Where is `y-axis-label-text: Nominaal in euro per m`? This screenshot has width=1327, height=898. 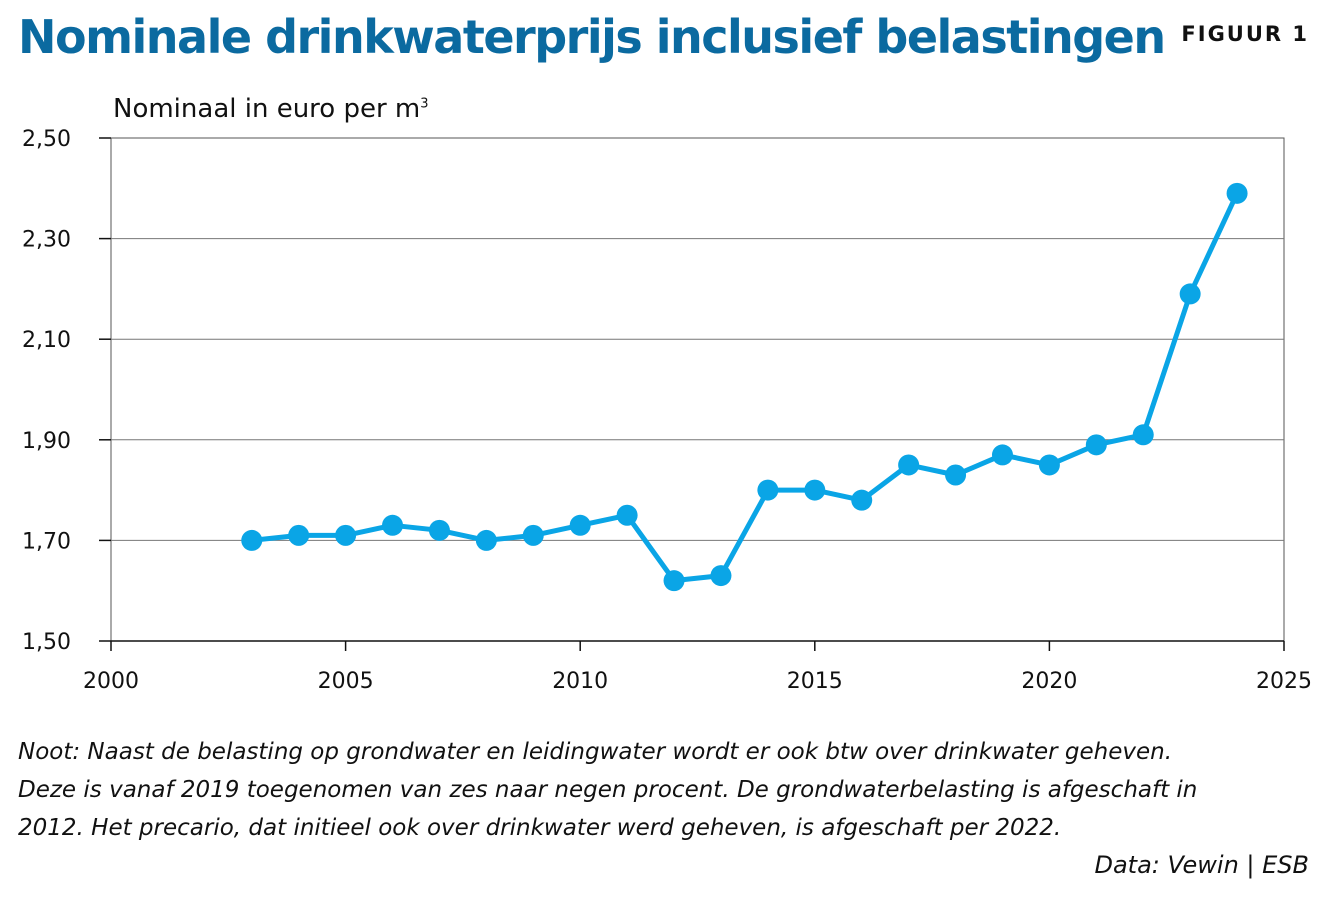 y-axis-label-text: Nominaal in euro per m is located at coordinates (267, 109).